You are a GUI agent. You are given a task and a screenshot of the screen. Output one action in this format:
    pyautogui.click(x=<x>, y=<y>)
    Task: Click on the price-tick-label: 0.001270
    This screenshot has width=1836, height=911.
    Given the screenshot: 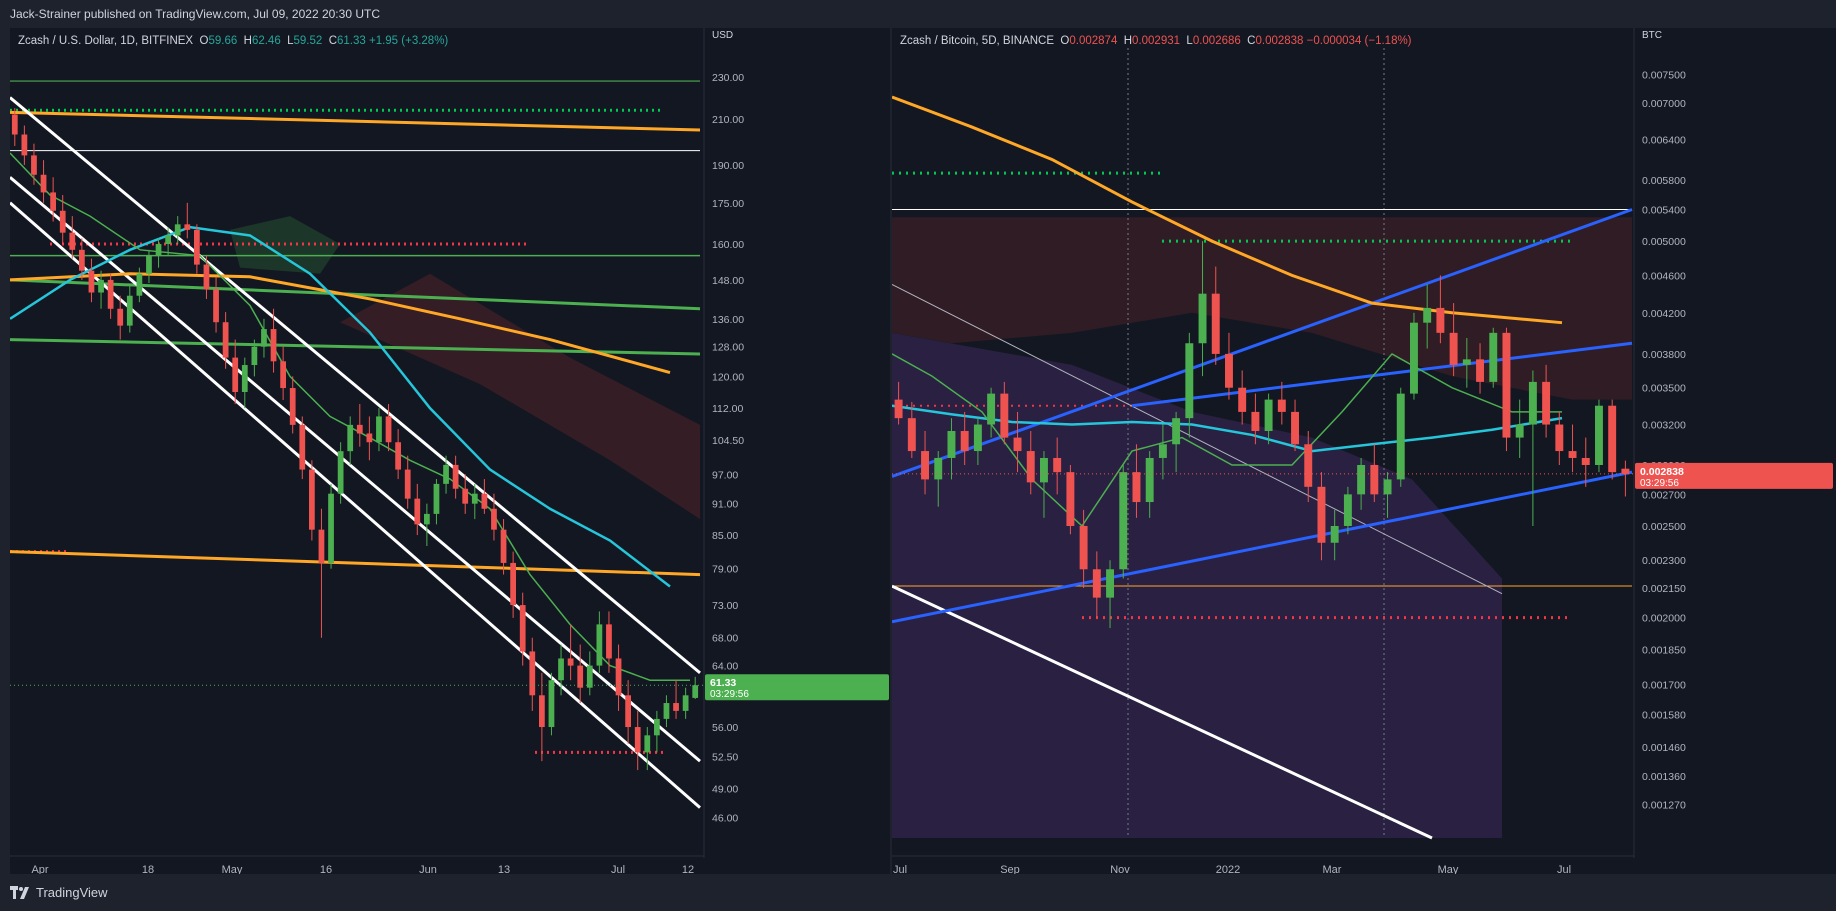 What is the action you would take?
    pyautogui.click(x=1664, y=805)
    